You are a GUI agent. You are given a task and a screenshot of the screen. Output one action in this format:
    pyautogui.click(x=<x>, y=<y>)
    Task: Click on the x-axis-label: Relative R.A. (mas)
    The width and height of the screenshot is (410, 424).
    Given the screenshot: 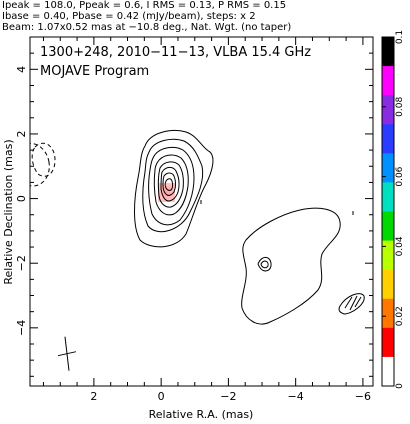 What is the action you would take?
    pyautogui.click(x=201, y=414)
    